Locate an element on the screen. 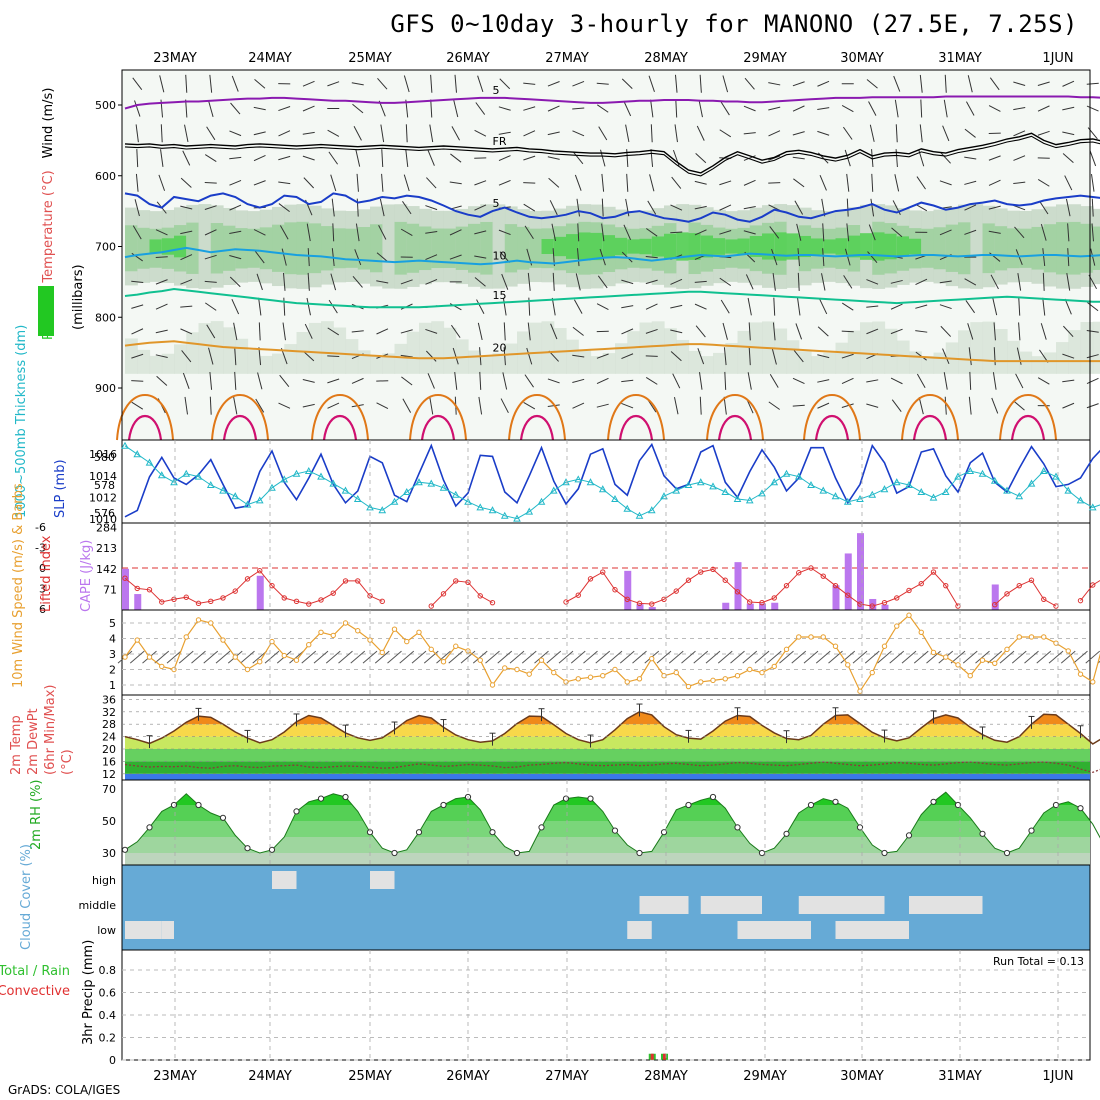 This screenshot has height=1100, width=1100. cape-bar is located at coordinates (750, 606).